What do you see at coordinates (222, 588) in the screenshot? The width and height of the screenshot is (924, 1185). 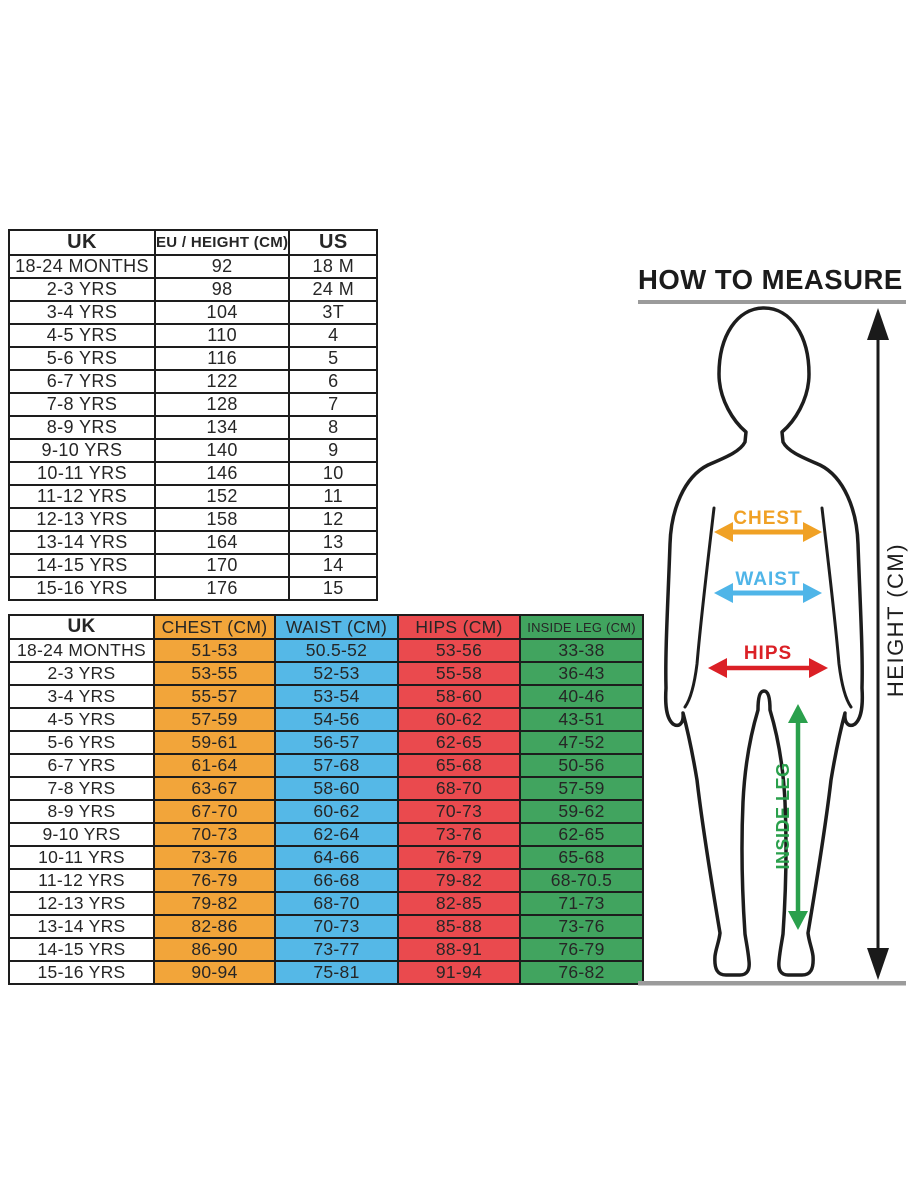 I see `table-cell: 176` at bounding box center [222, 588].